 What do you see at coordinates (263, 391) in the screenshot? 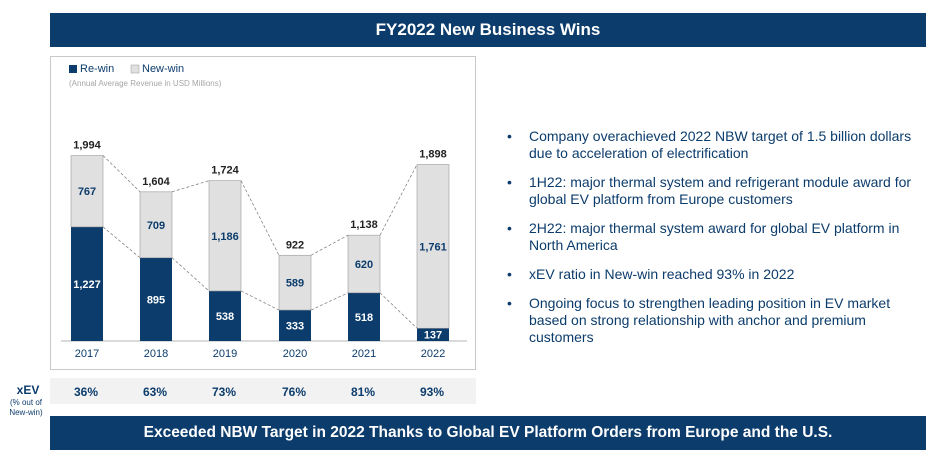
I see `xev-row: 36% 63% 73% 76% 81% 93%` at bounding box center [263, 391].